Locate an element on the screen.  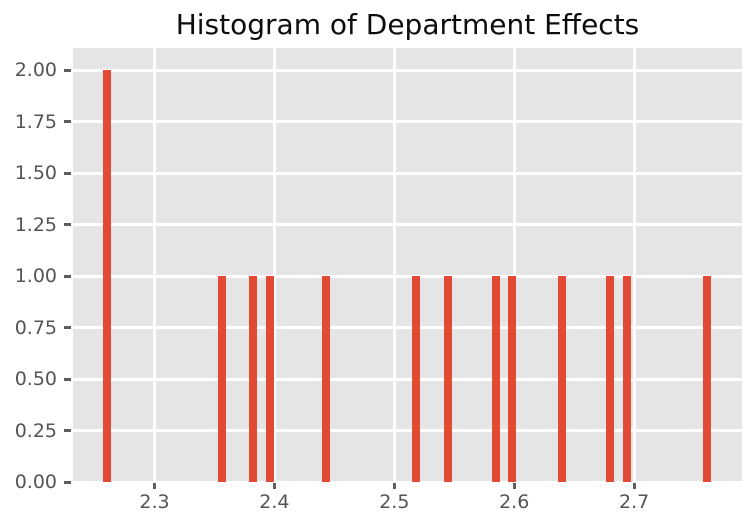
y-tick-label: 0.00 is located at coordinates (35, 482).